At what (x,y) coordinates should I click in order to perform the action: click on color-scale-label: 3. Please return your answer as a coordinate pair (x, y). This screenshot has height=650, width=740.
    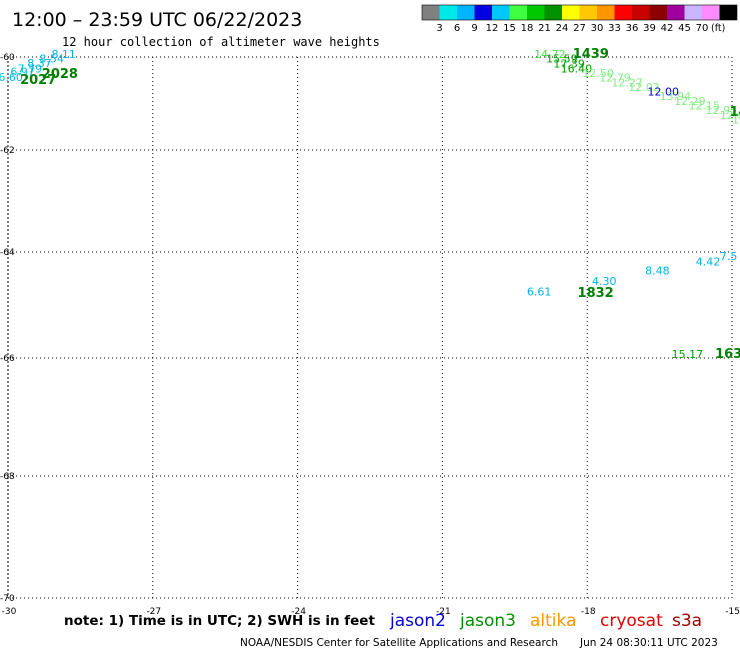
    Looking at the image, I should click on (439, 28).